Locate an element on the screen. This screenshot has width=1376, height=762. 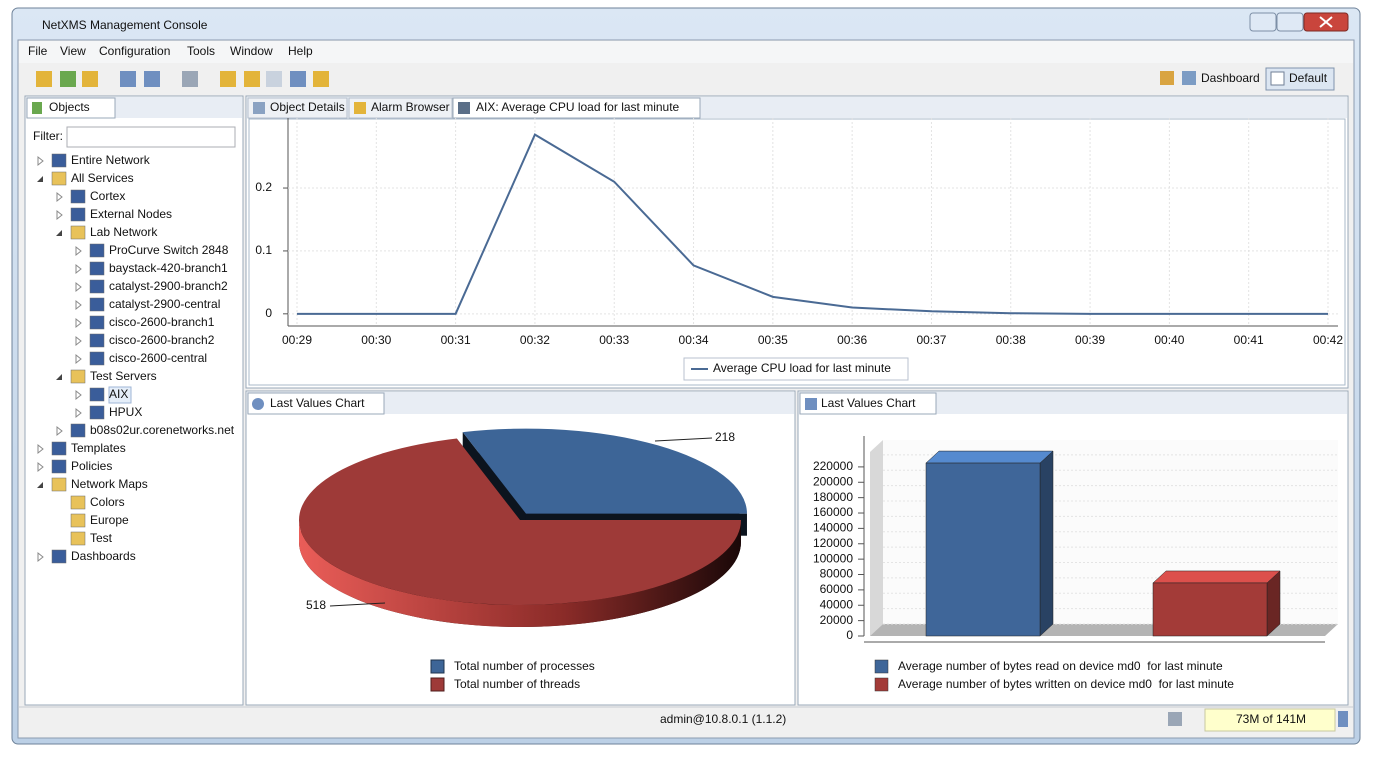
filter-input is located at coordinates (151, 137).